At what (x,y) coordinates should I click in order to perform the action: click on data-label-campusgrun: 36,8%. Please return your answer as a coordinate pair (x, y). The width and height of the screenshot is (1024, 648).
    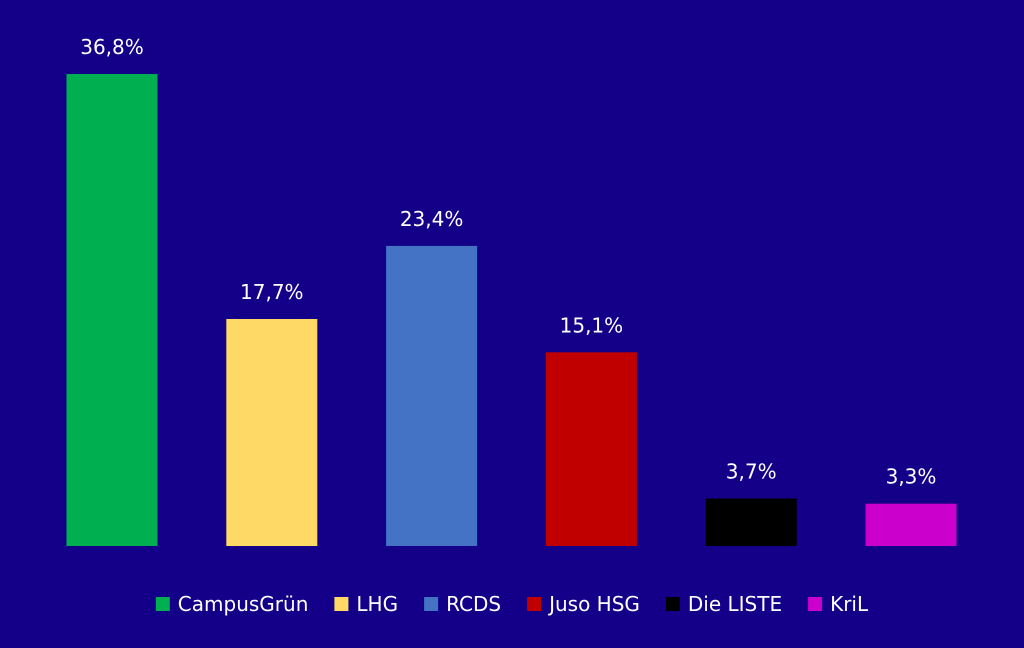
    Looking at the image, I should click on (112, 47).